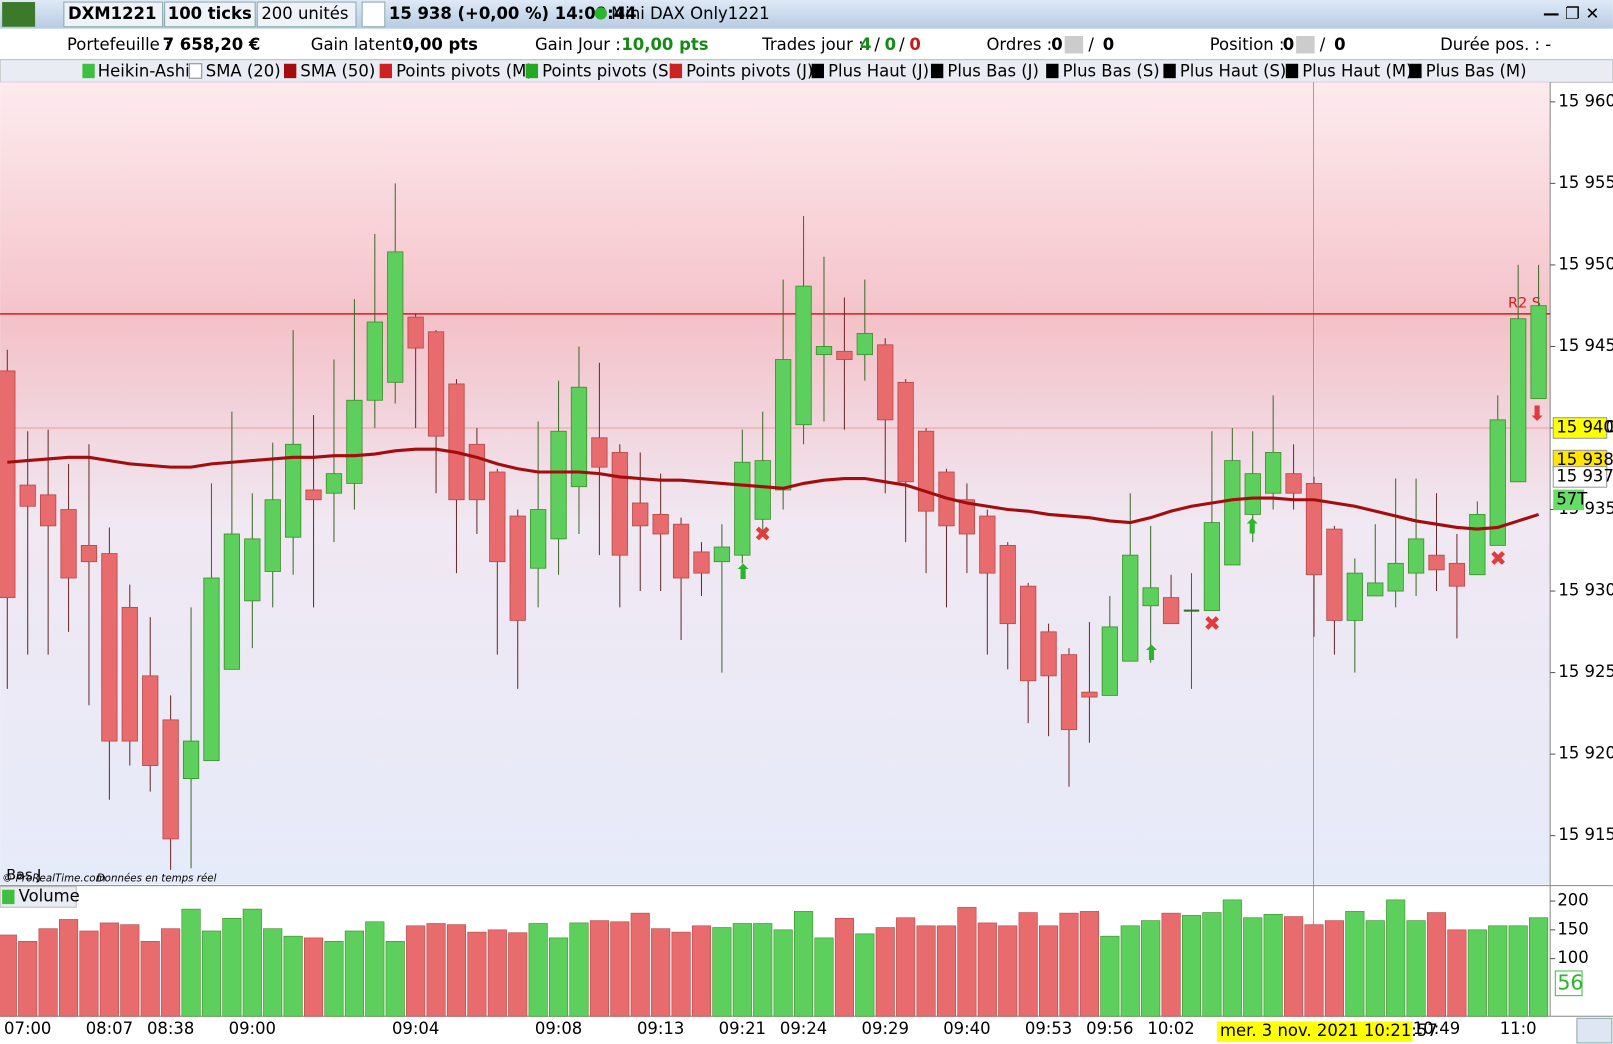 The height and width of the screenshot is (1044, 1613). What do you see at coordinates (1111, 71) in the screenshot?
I see `indicator: Plus Bas (S)` at bounding box center [1111, 71].